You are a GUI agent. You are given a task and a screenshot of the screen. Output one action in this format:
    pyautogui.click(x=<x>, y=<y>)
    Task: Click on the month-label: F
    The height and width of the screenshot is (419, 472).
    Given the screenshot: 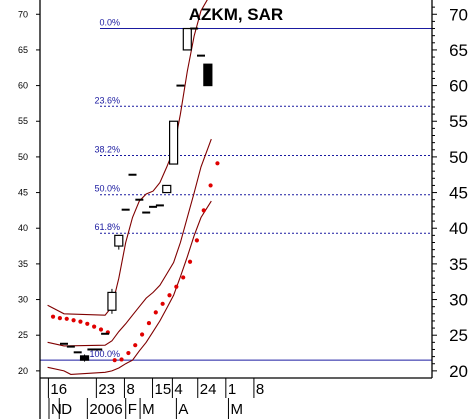 What is the action you would take?
    pyautogui.click(x=132, y=409)
    